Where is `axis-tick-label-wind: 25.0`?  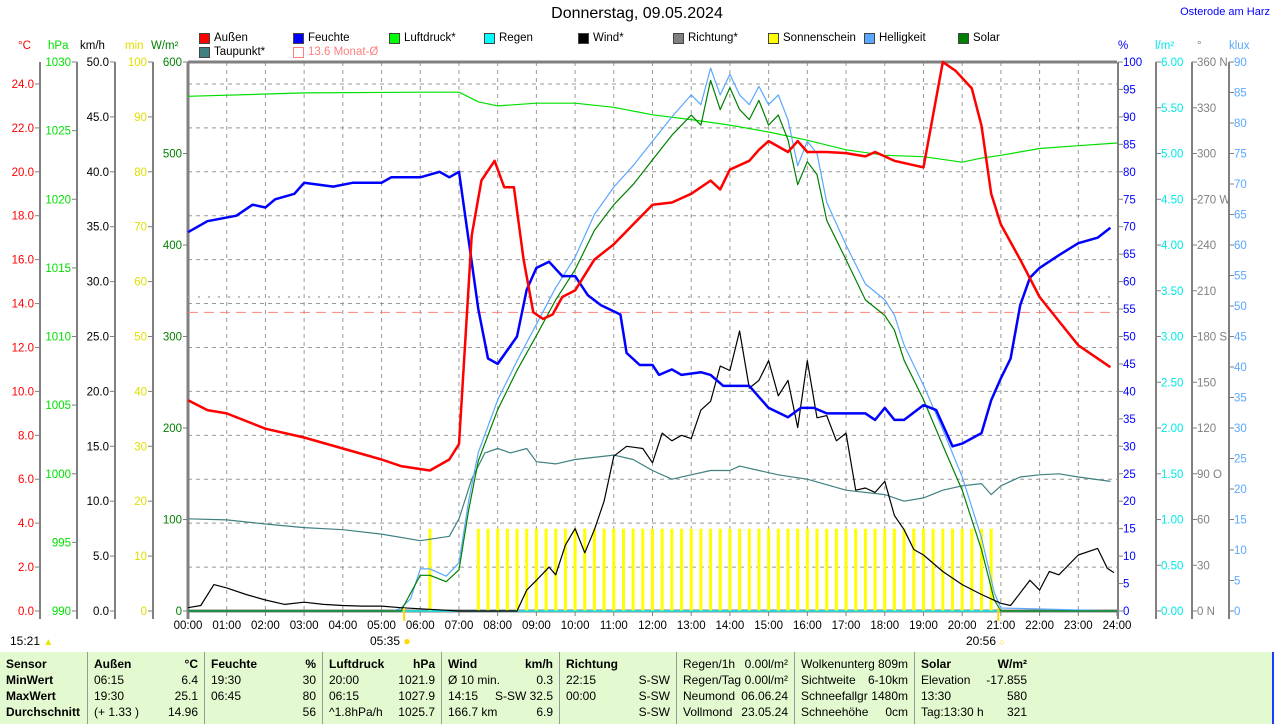 axis-tick-label-wind: 25.0 is located at coordinates (98, 338).